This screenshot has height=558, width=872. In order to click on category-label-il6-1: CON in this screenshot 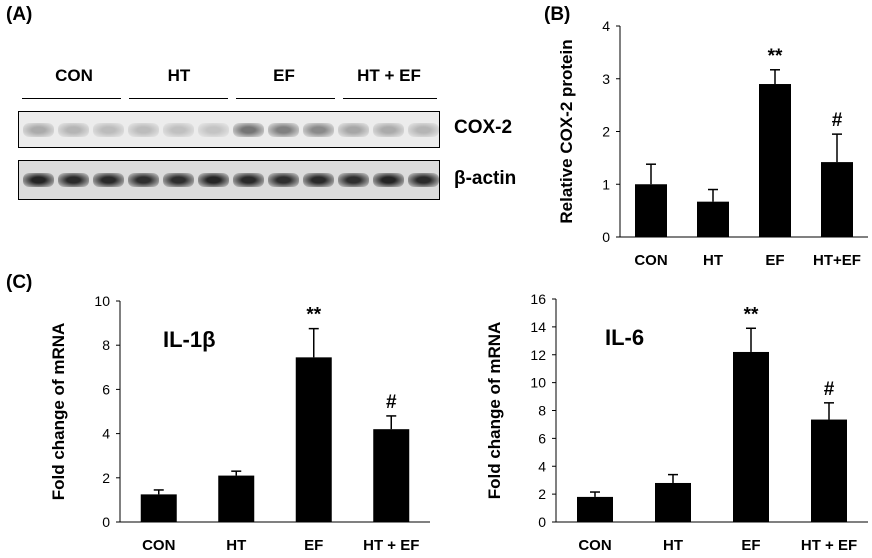, I will do `click(594, 545)`.